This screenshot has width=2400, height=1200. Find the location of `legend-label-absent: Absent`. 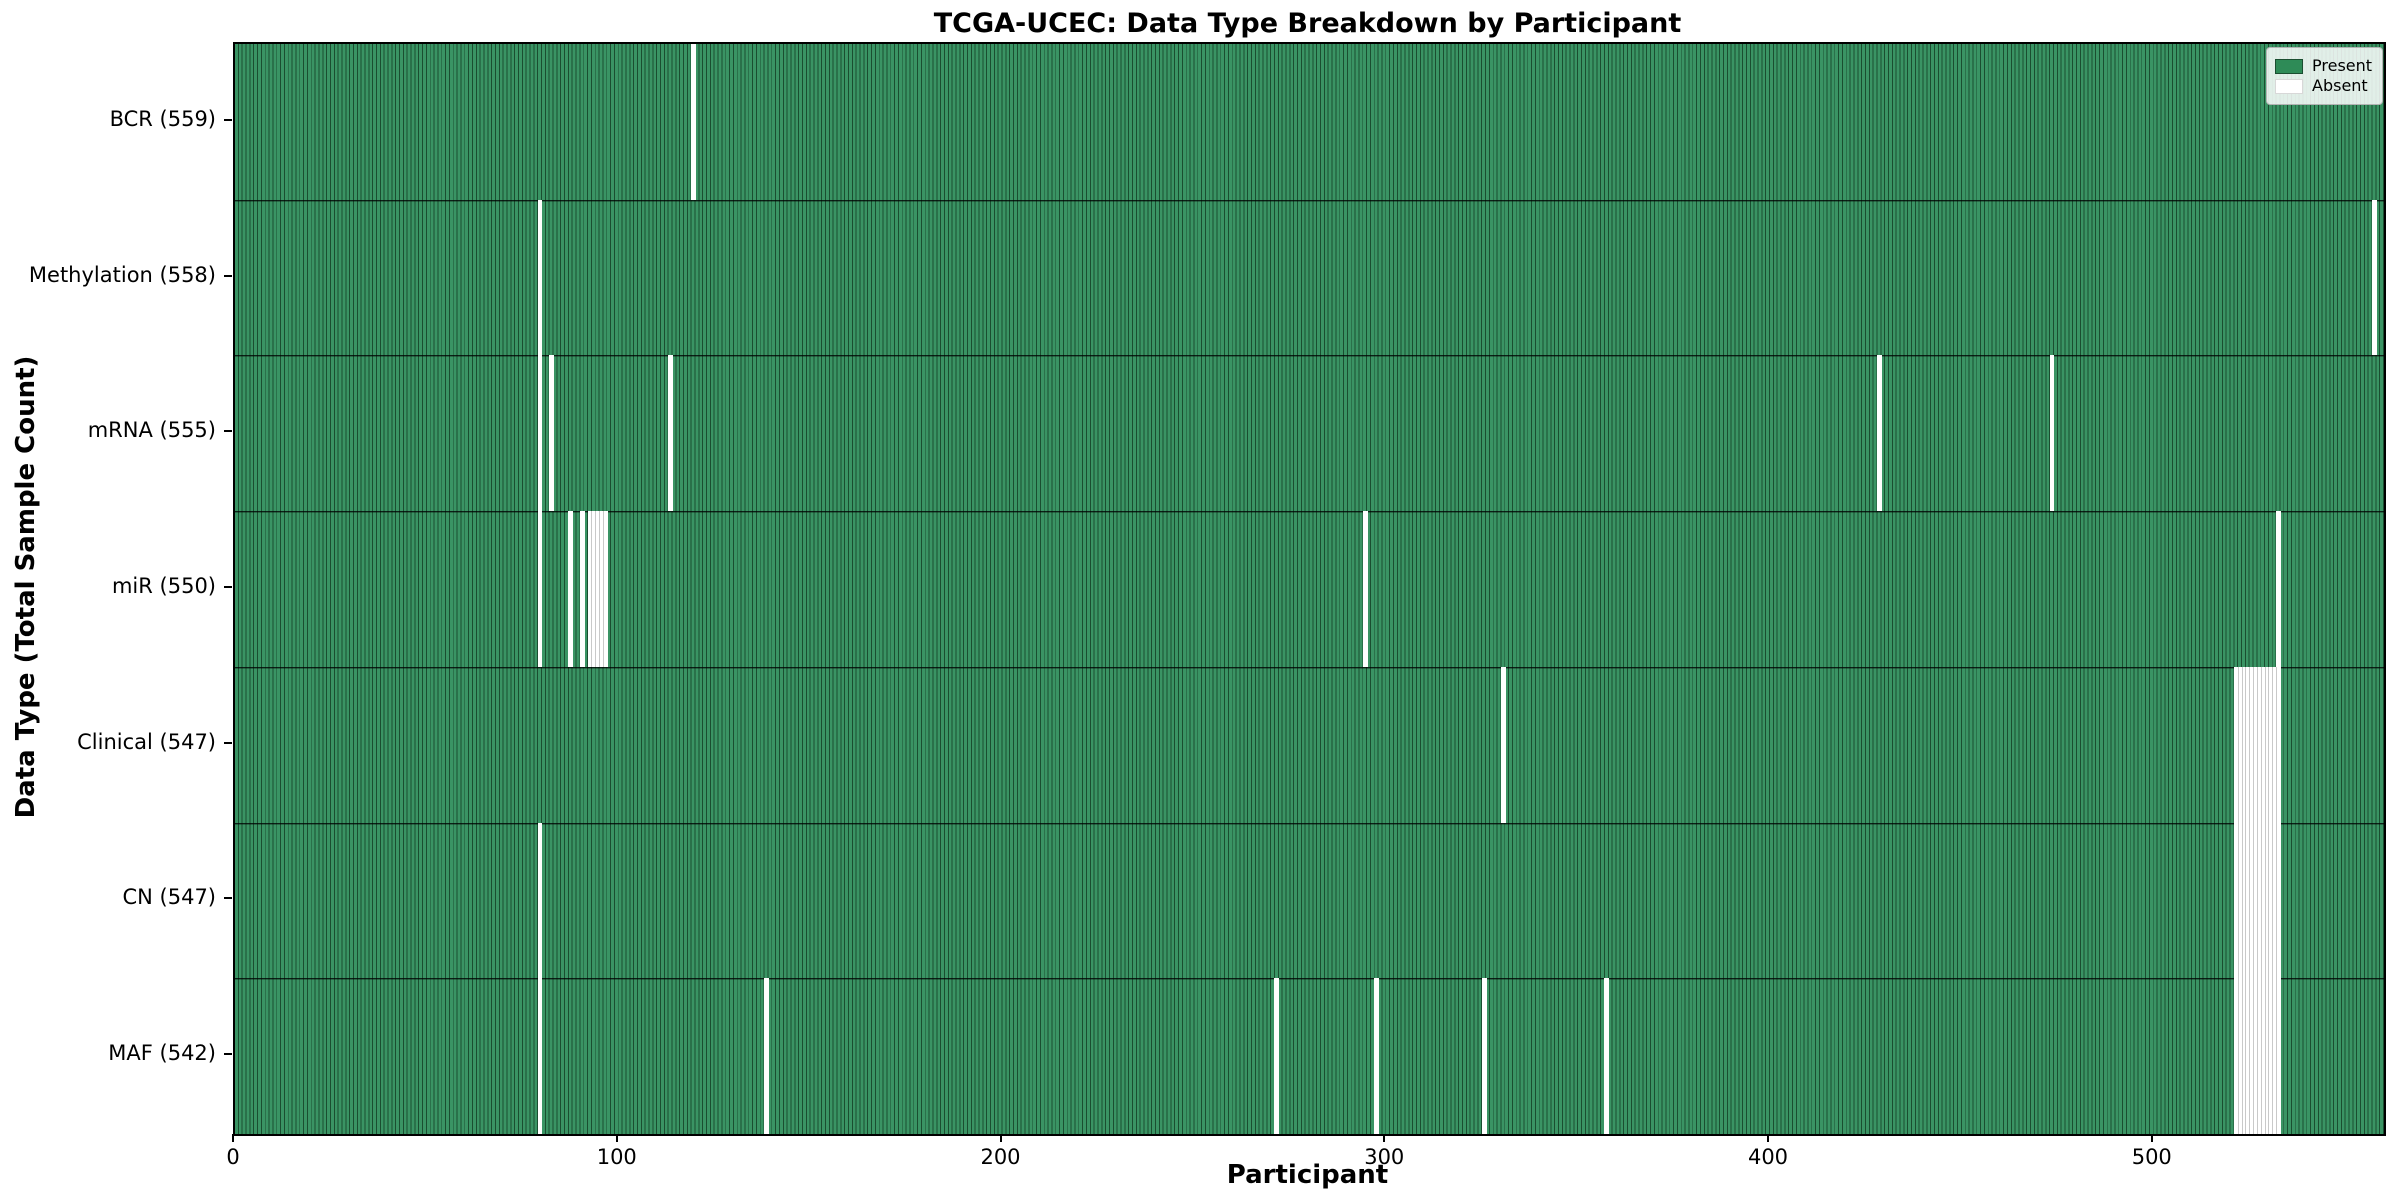

legend-label-absent: Absent is located at coordinates (2340, 85).